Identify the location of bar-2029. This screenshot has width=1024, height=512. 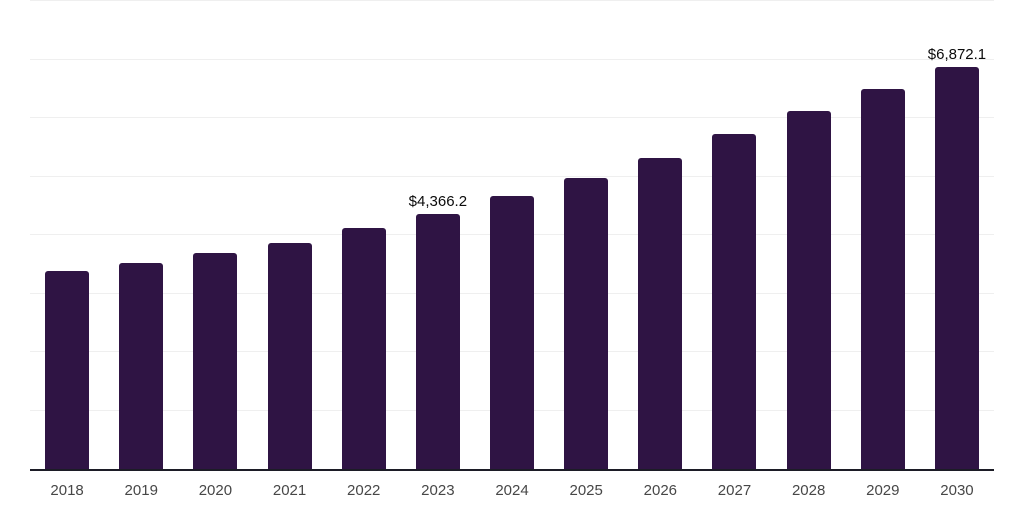
(882, 278).